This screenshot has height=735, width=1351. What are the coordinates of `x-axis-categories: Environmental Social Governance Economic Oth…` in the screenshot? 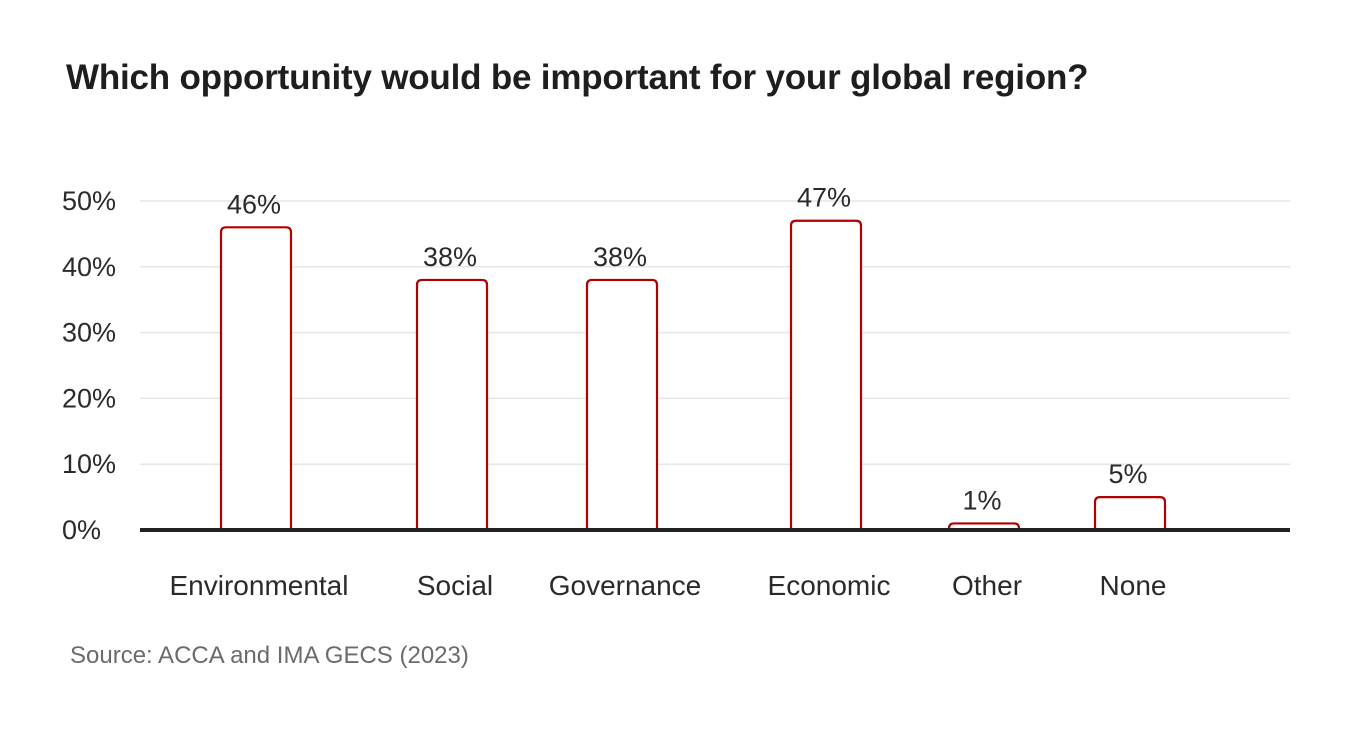 It's located at (668, 585).